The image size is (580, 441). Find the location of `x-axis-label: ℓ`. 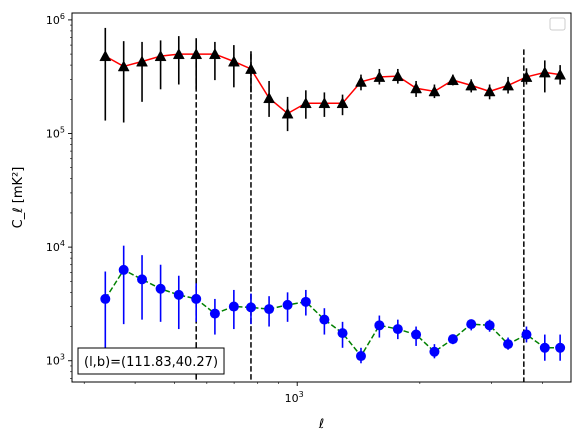

x-axis-label: ℓ is located at coordinates (321, 424).